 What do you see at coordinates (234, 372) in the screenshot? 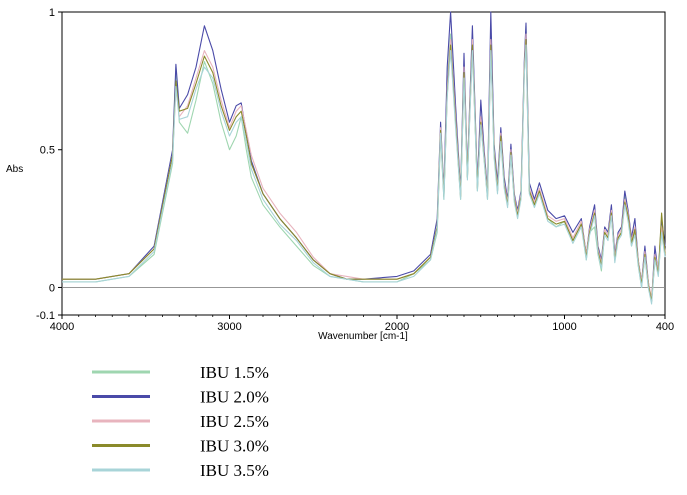
I see `legend-label: IBU 1.5%` at bounding box center [234, 372].